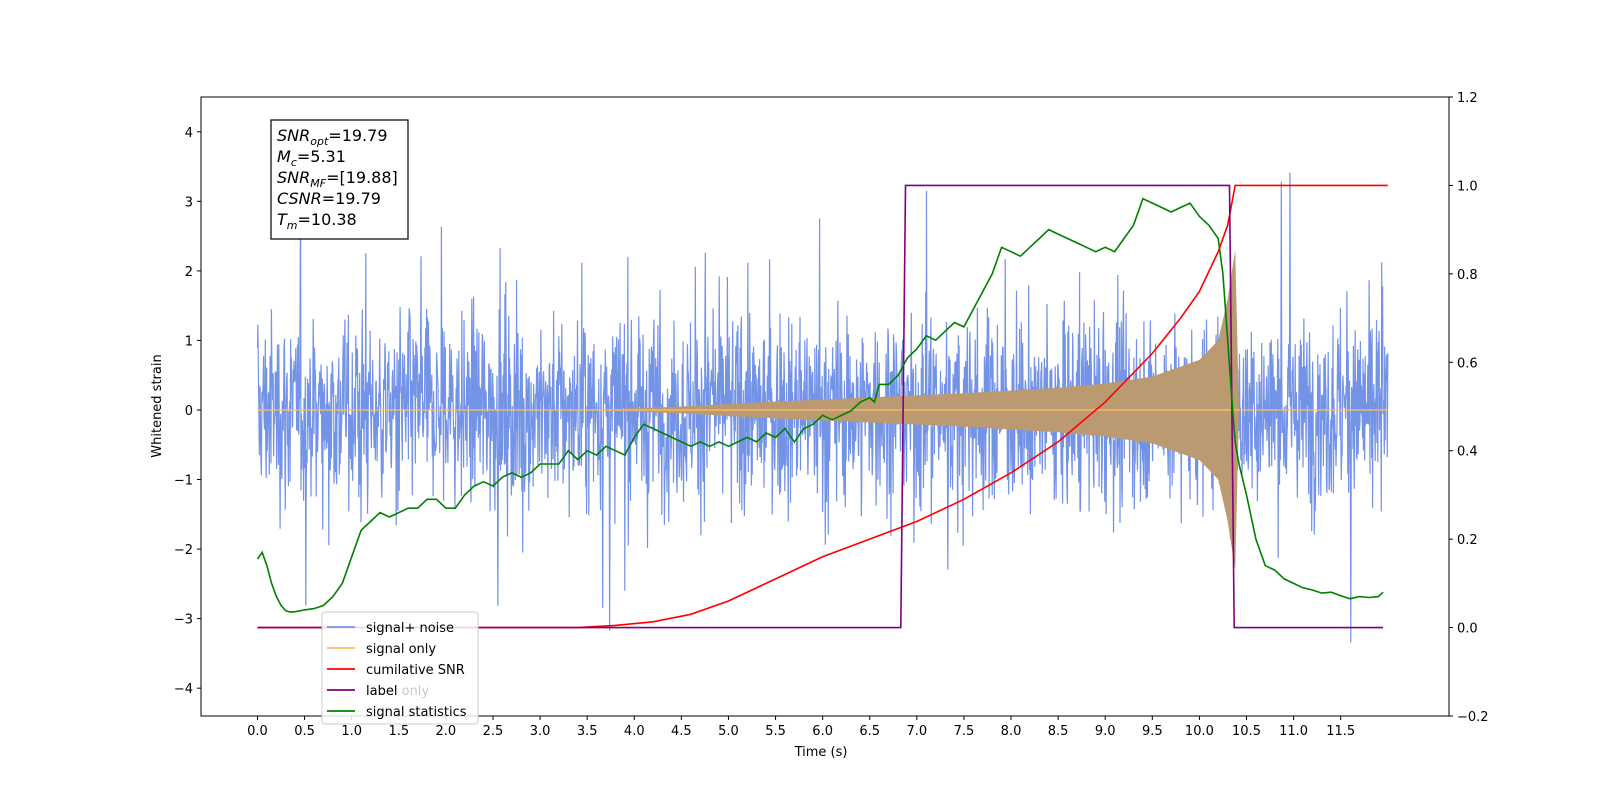  I want to click on legend-frame, so click(400, 668).